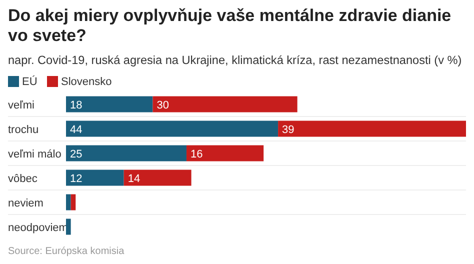 This screenshot has width=474, height=264. I want to click on data-label: 12, so click(76, 178).